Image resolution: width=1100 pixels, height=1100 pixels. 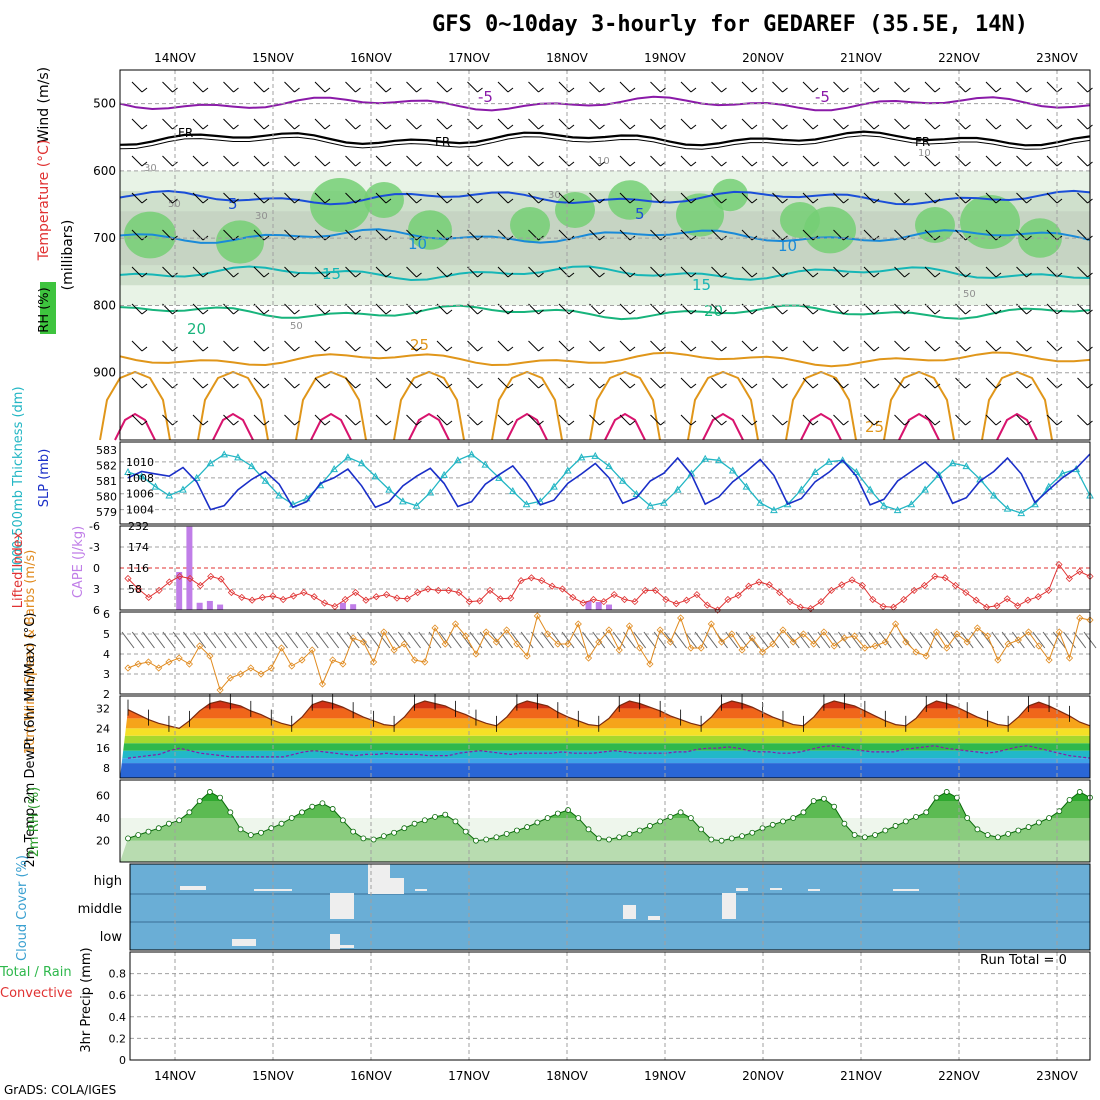 I want to click on contour-label: 15, so click(x=701, y=285).